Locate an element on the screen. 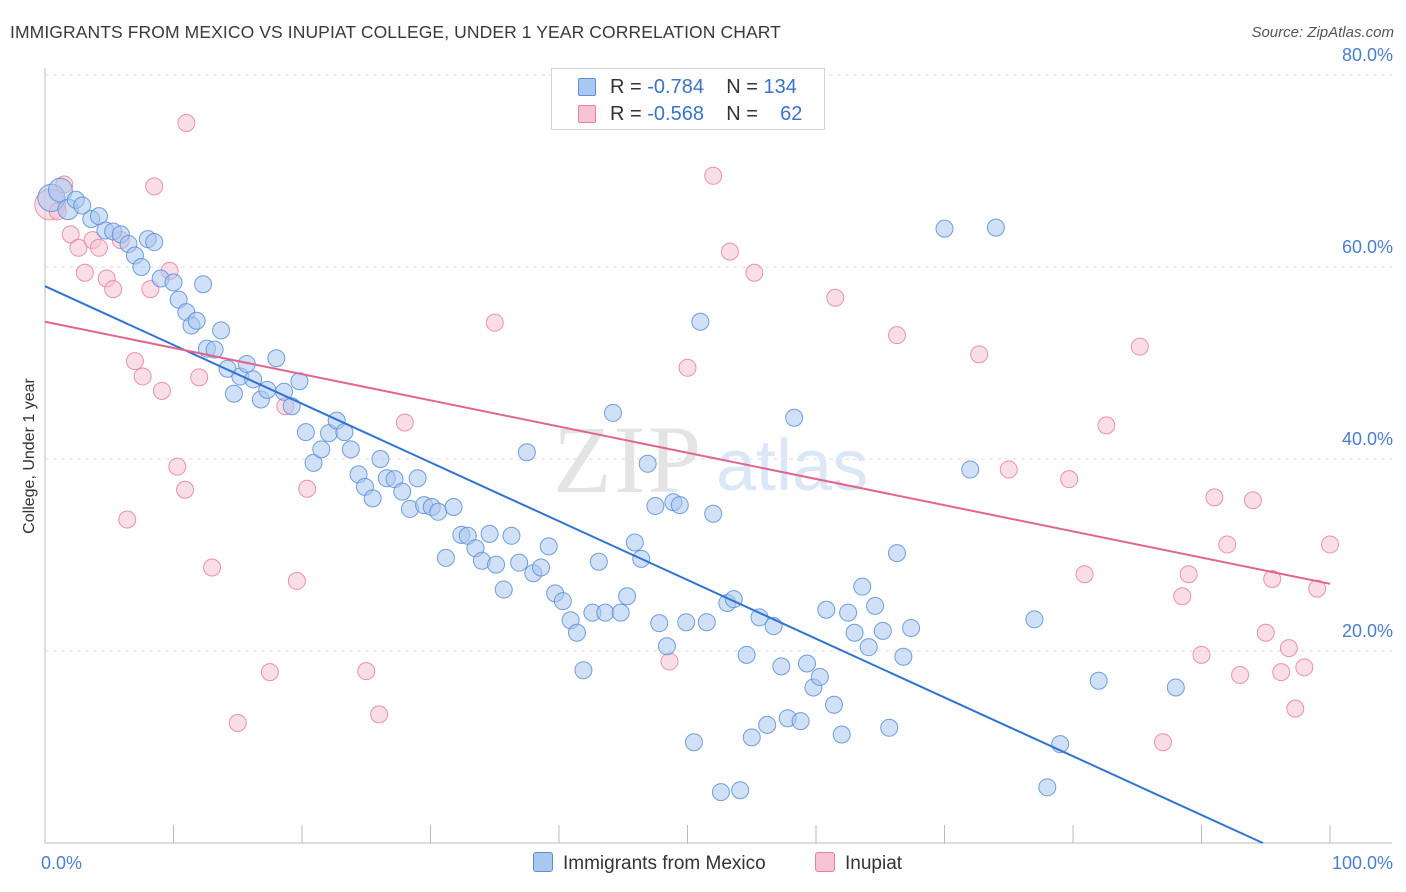 This screenshot has width=1406, height=892. legend-row-mexico: R = -0.784 N = 134 is located at coordinates (689, 87).